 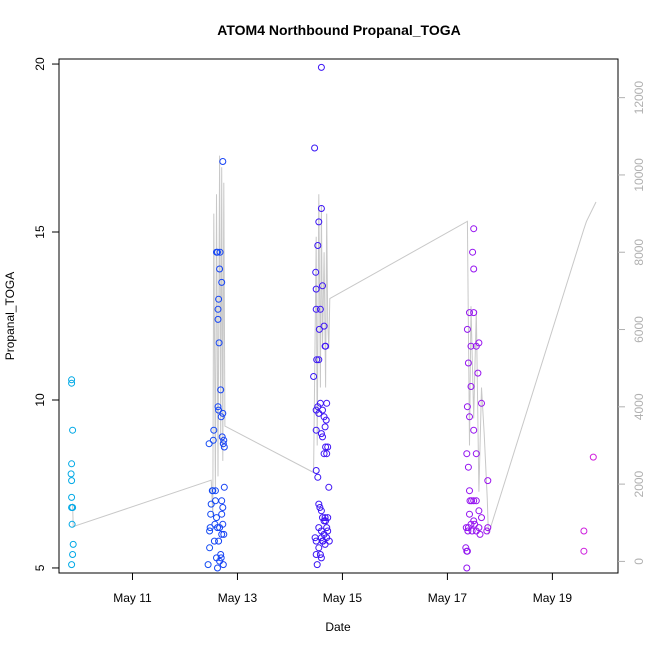 What do you see at coordinates (639, 329) in the screenshot?
I see `y2-tick-label-3: 6000` at bounding box center [639, 329].